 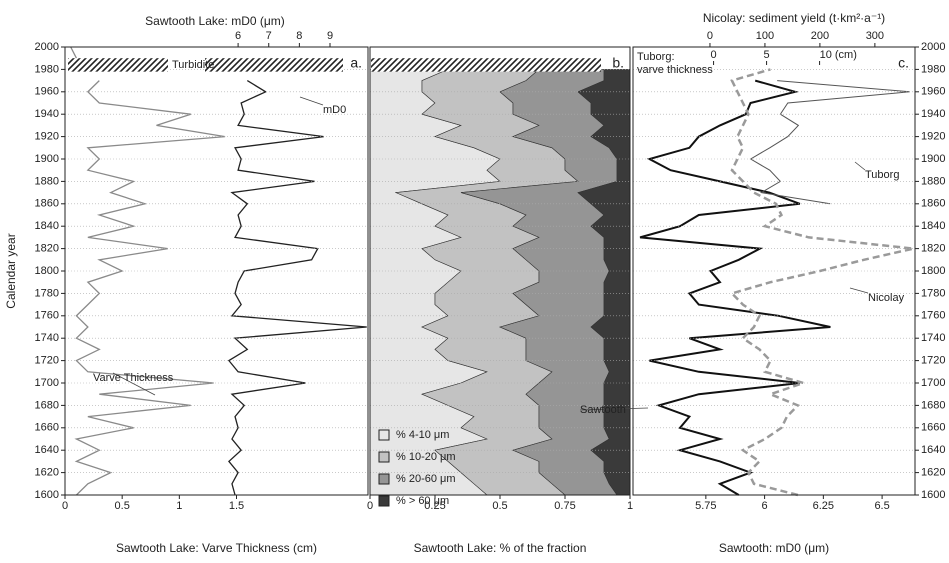 What do you see at coordinates (767, 55) in the screenshot?
I see `x3-tick-label: 5` at bounding box center [767, 55].